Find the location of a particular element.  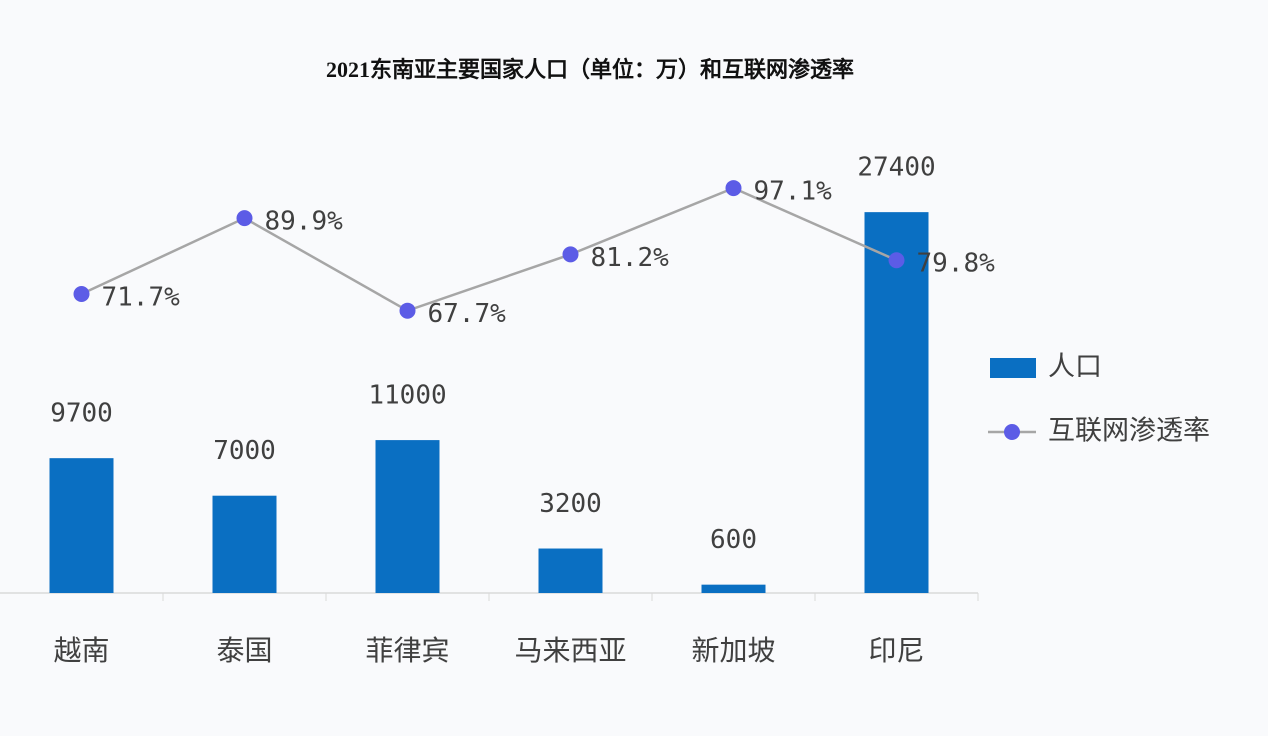

line-value-label: 81.2% is located at coordinates (630, 258).